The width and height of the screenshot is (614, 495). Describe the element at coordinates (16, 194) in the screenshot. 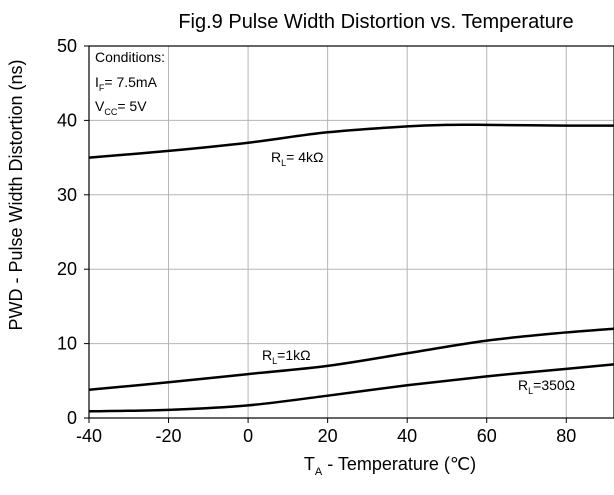

I see `y-axis-label: PWD - Pulse Width Distortion (ns)` at that location.